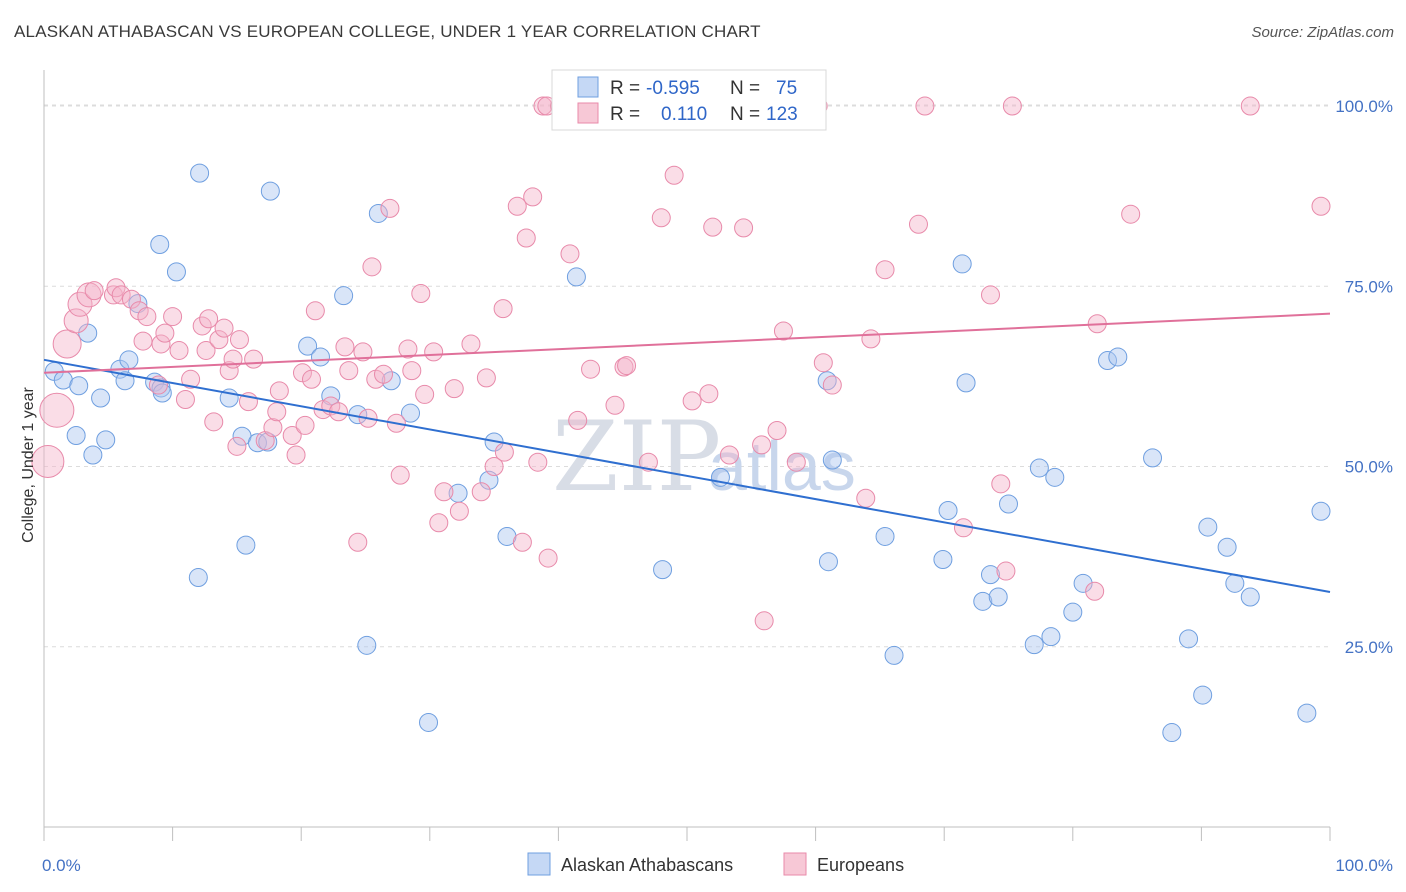 This screenshot has height=892, width=1406. Describe the element at coordinates (1364, 106) in the screenshot. I see `y-tick-label: 100.0%` at that location.